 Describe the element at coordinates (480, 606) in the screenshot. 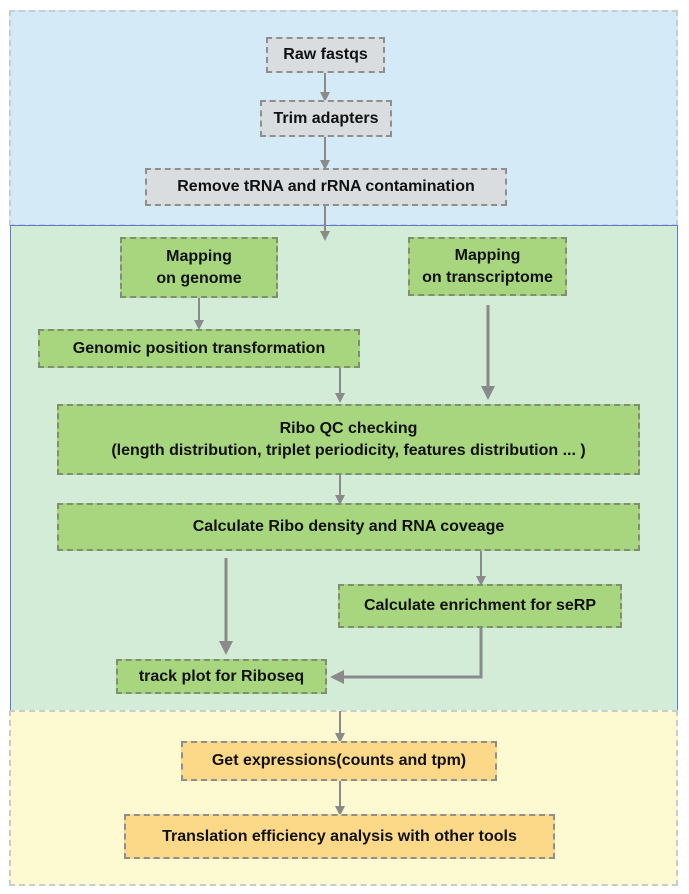

I see `enrichment-box: Calculate enrichment for seRP` at that location.